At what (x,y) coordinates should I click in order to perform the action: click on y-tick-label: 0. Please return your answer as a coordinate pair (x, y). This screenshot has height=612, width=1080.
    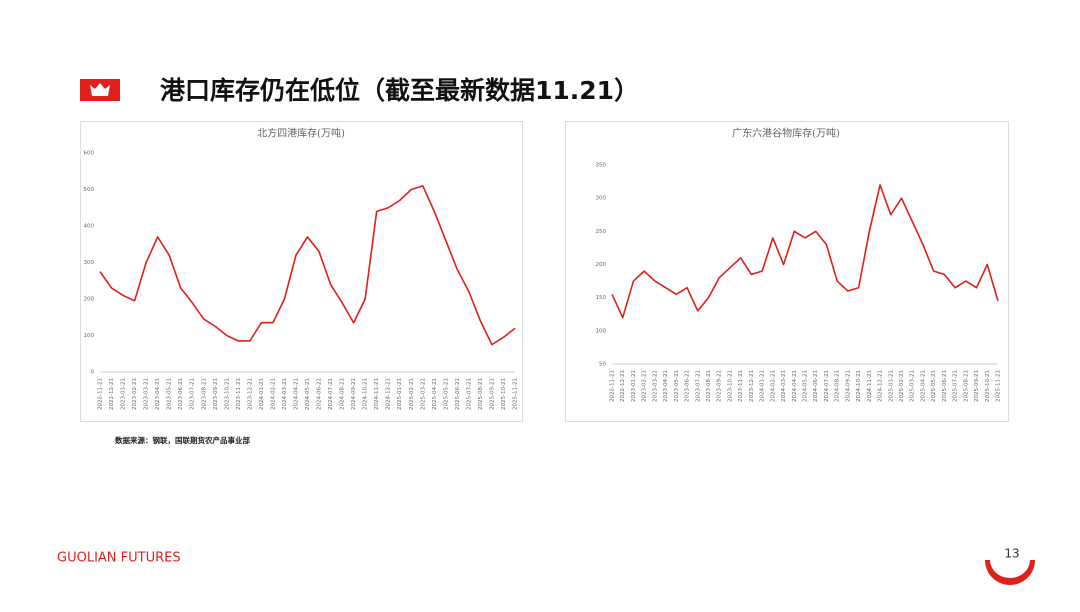
    Looking at the image, I should click on (93, 373).